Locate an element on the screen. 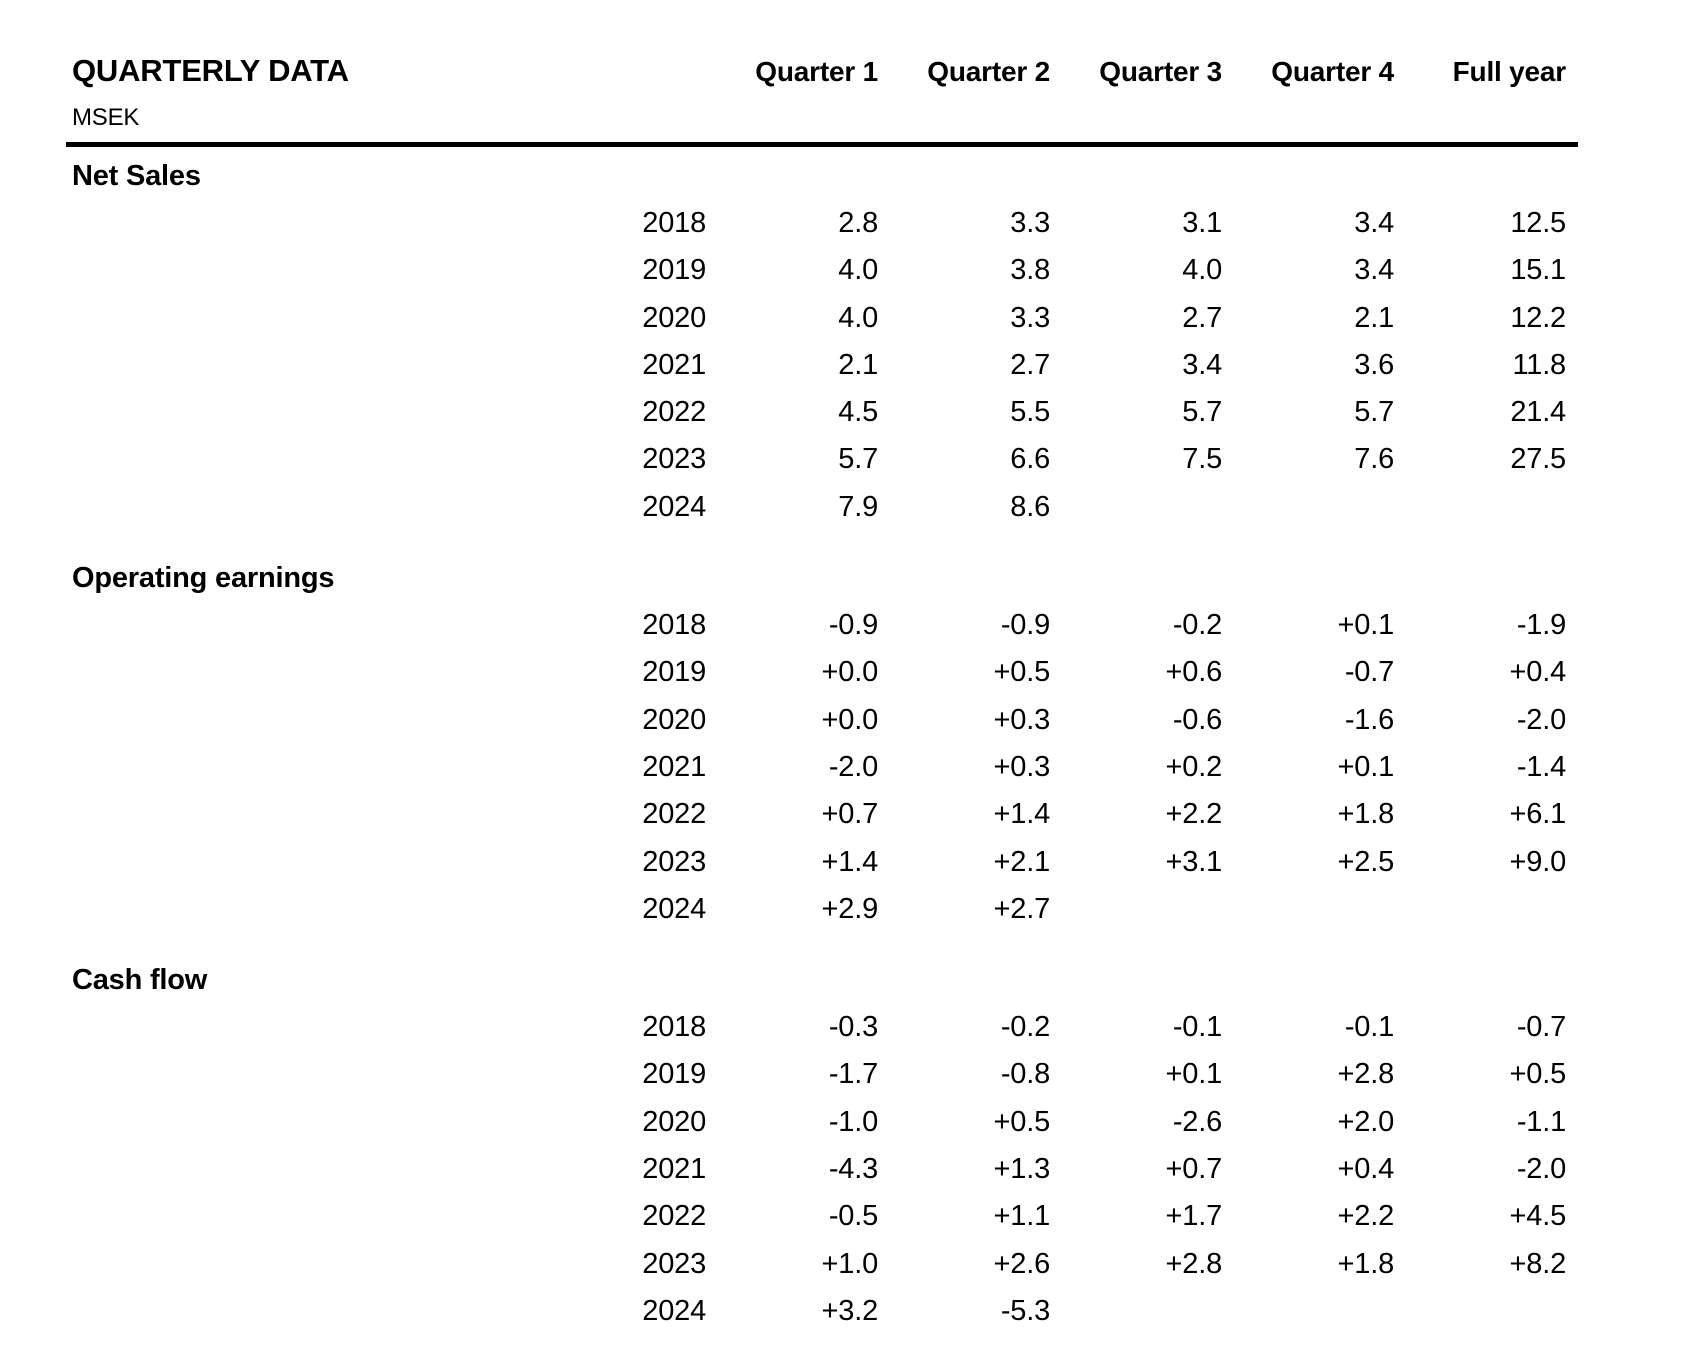 The width and height of the screenshot is (1702, 1372). value-cell: 4.5 is located at coordinates (858, 412).